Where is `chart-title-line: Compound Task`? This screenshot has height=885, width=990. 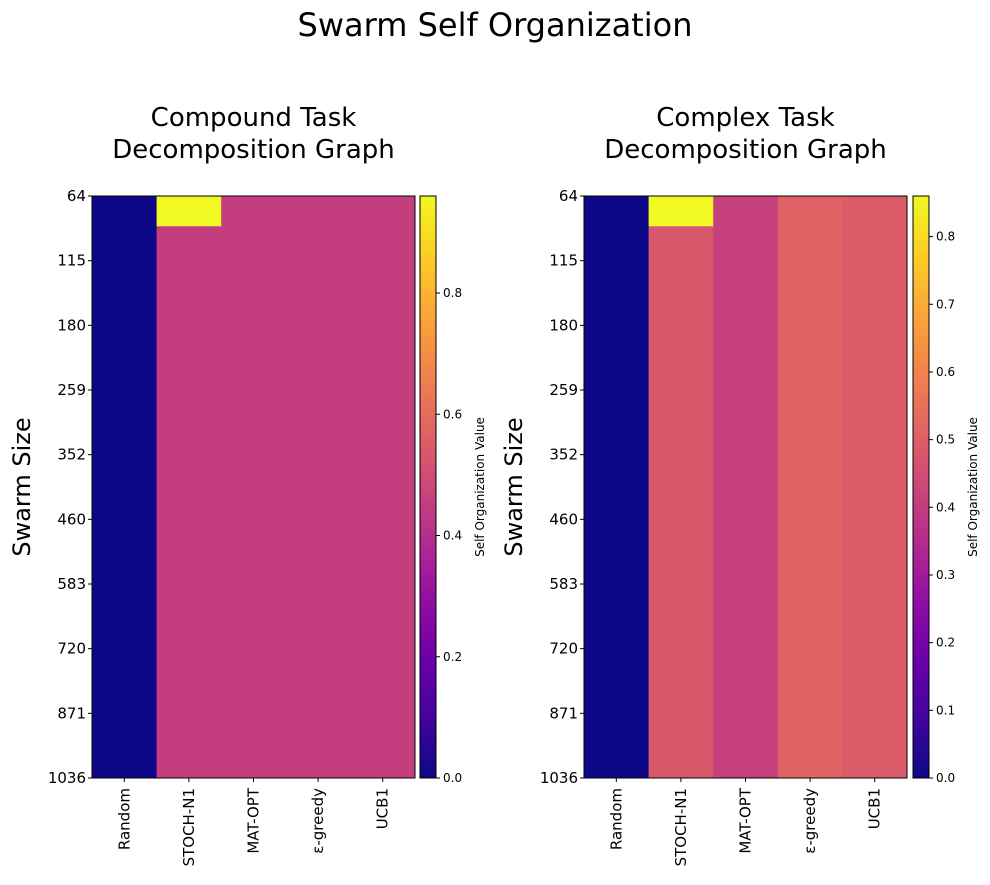 chart-title-line: Compound Task is located at coordinates (254, 118).